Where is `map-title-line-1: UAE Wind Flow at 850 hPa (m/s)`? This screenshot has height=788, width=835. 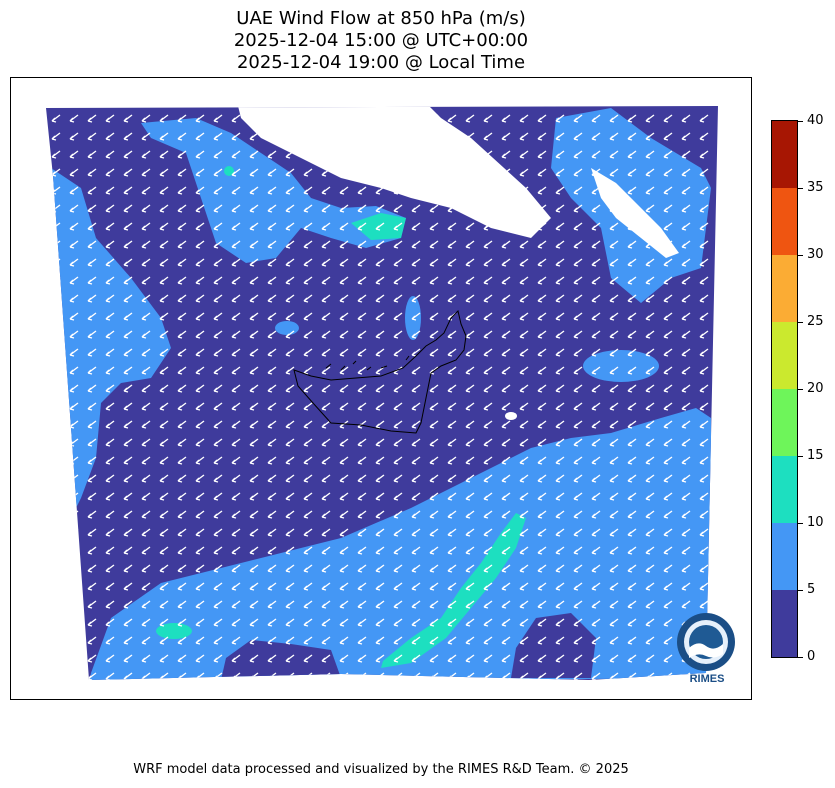
map-title-line-1: UAE Wind Flow at 850 hPa (m/s) is located at coordinates (381, 18).